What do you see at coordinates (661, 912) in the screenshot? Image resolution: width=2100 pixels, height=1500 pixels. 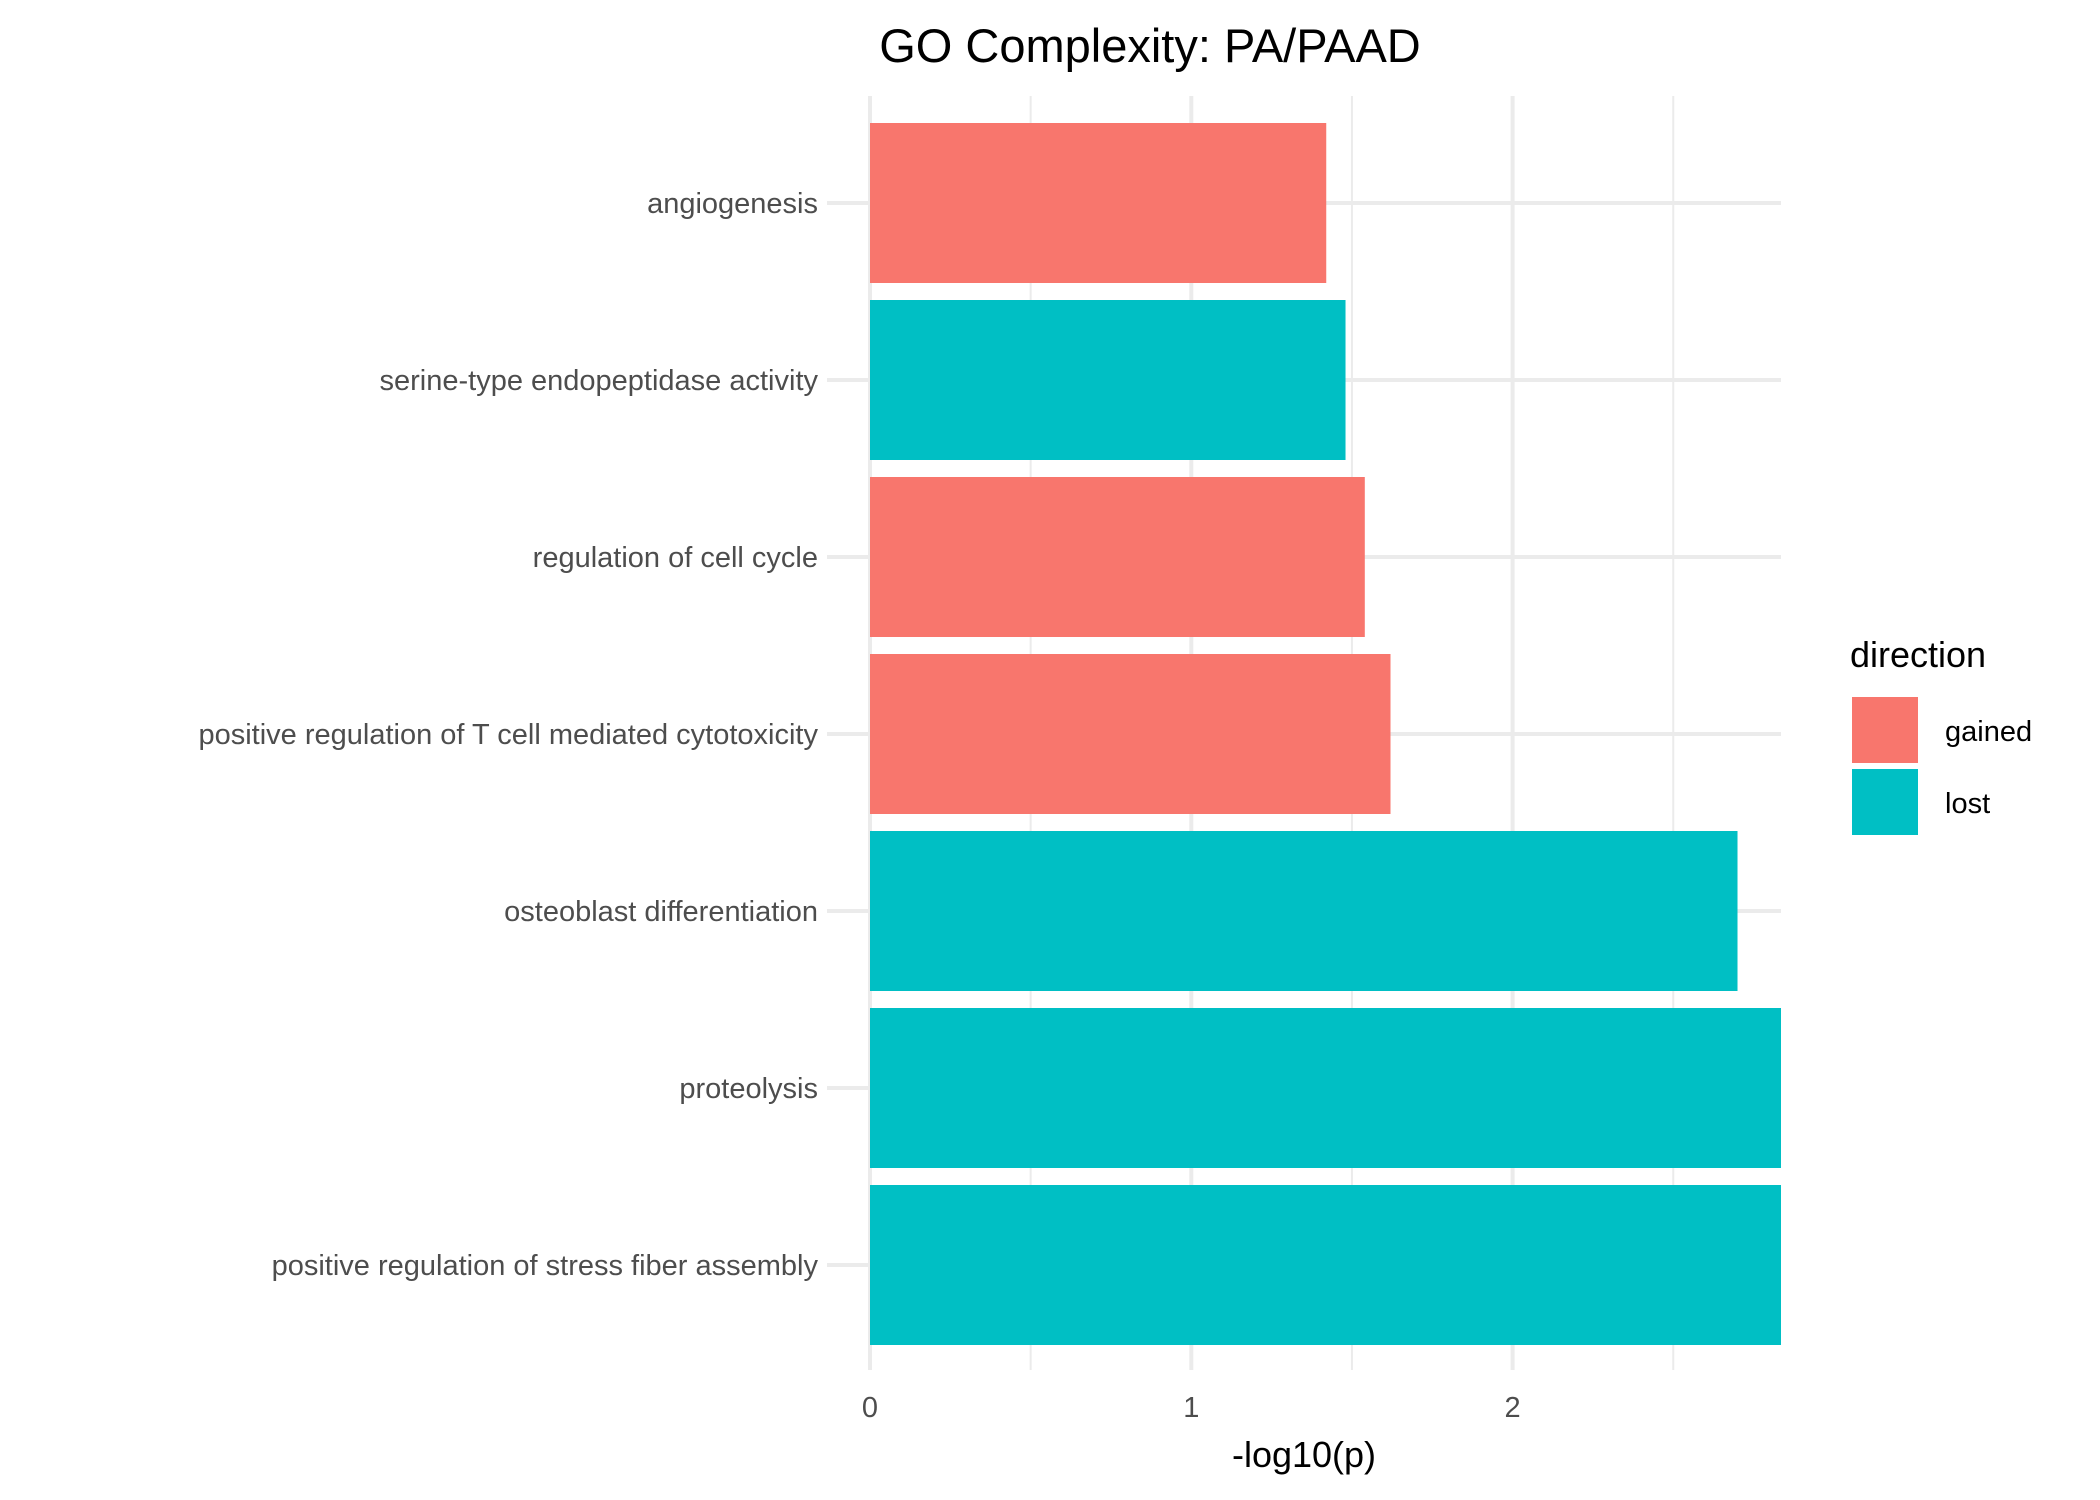 I see `y-tick-label: osteoblast differentiation` at bounding box center [661, 912].